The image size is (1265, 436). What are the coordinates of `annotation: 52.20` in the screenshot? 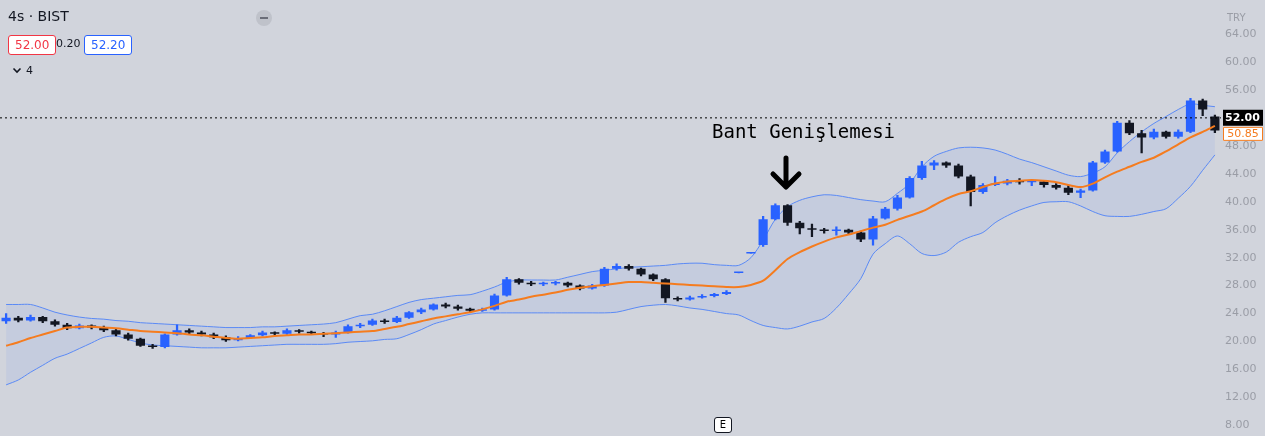 It's located at (108, 45).